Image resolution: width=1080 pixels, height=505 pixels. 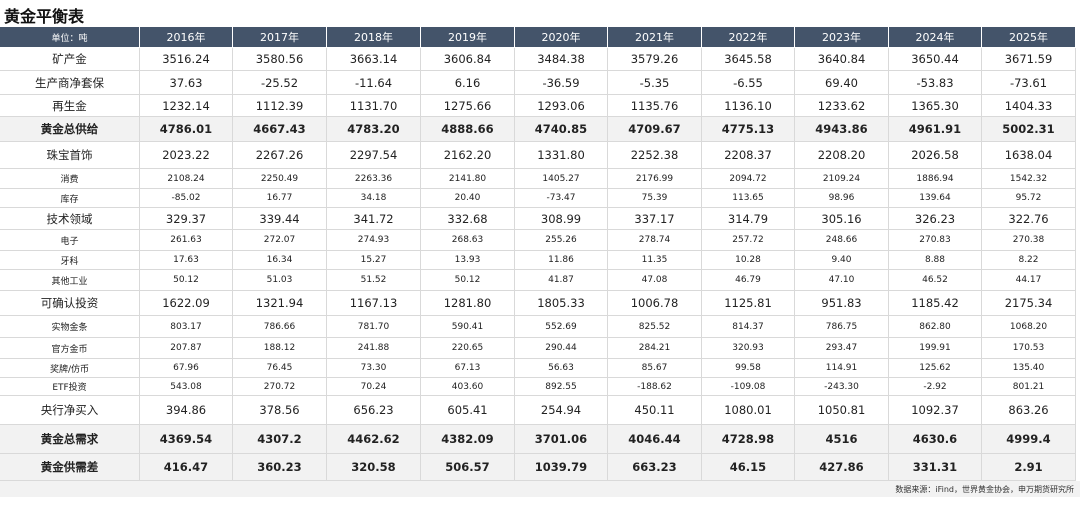 What do you see at coordinates (842, 260) in the screenshot?
I see `table-cell: 9.40` at bounding box center [842, 260].